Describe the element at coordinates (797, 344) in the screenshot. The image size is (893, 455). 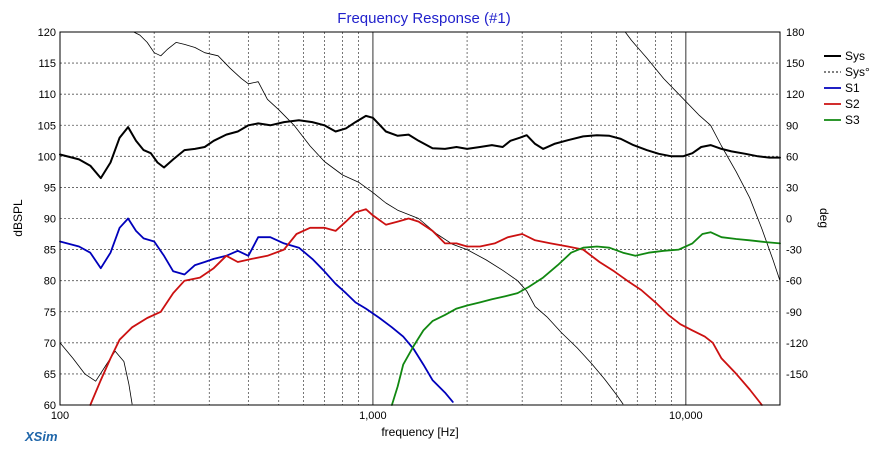
I see `y2-tick-label: -120` at that location.